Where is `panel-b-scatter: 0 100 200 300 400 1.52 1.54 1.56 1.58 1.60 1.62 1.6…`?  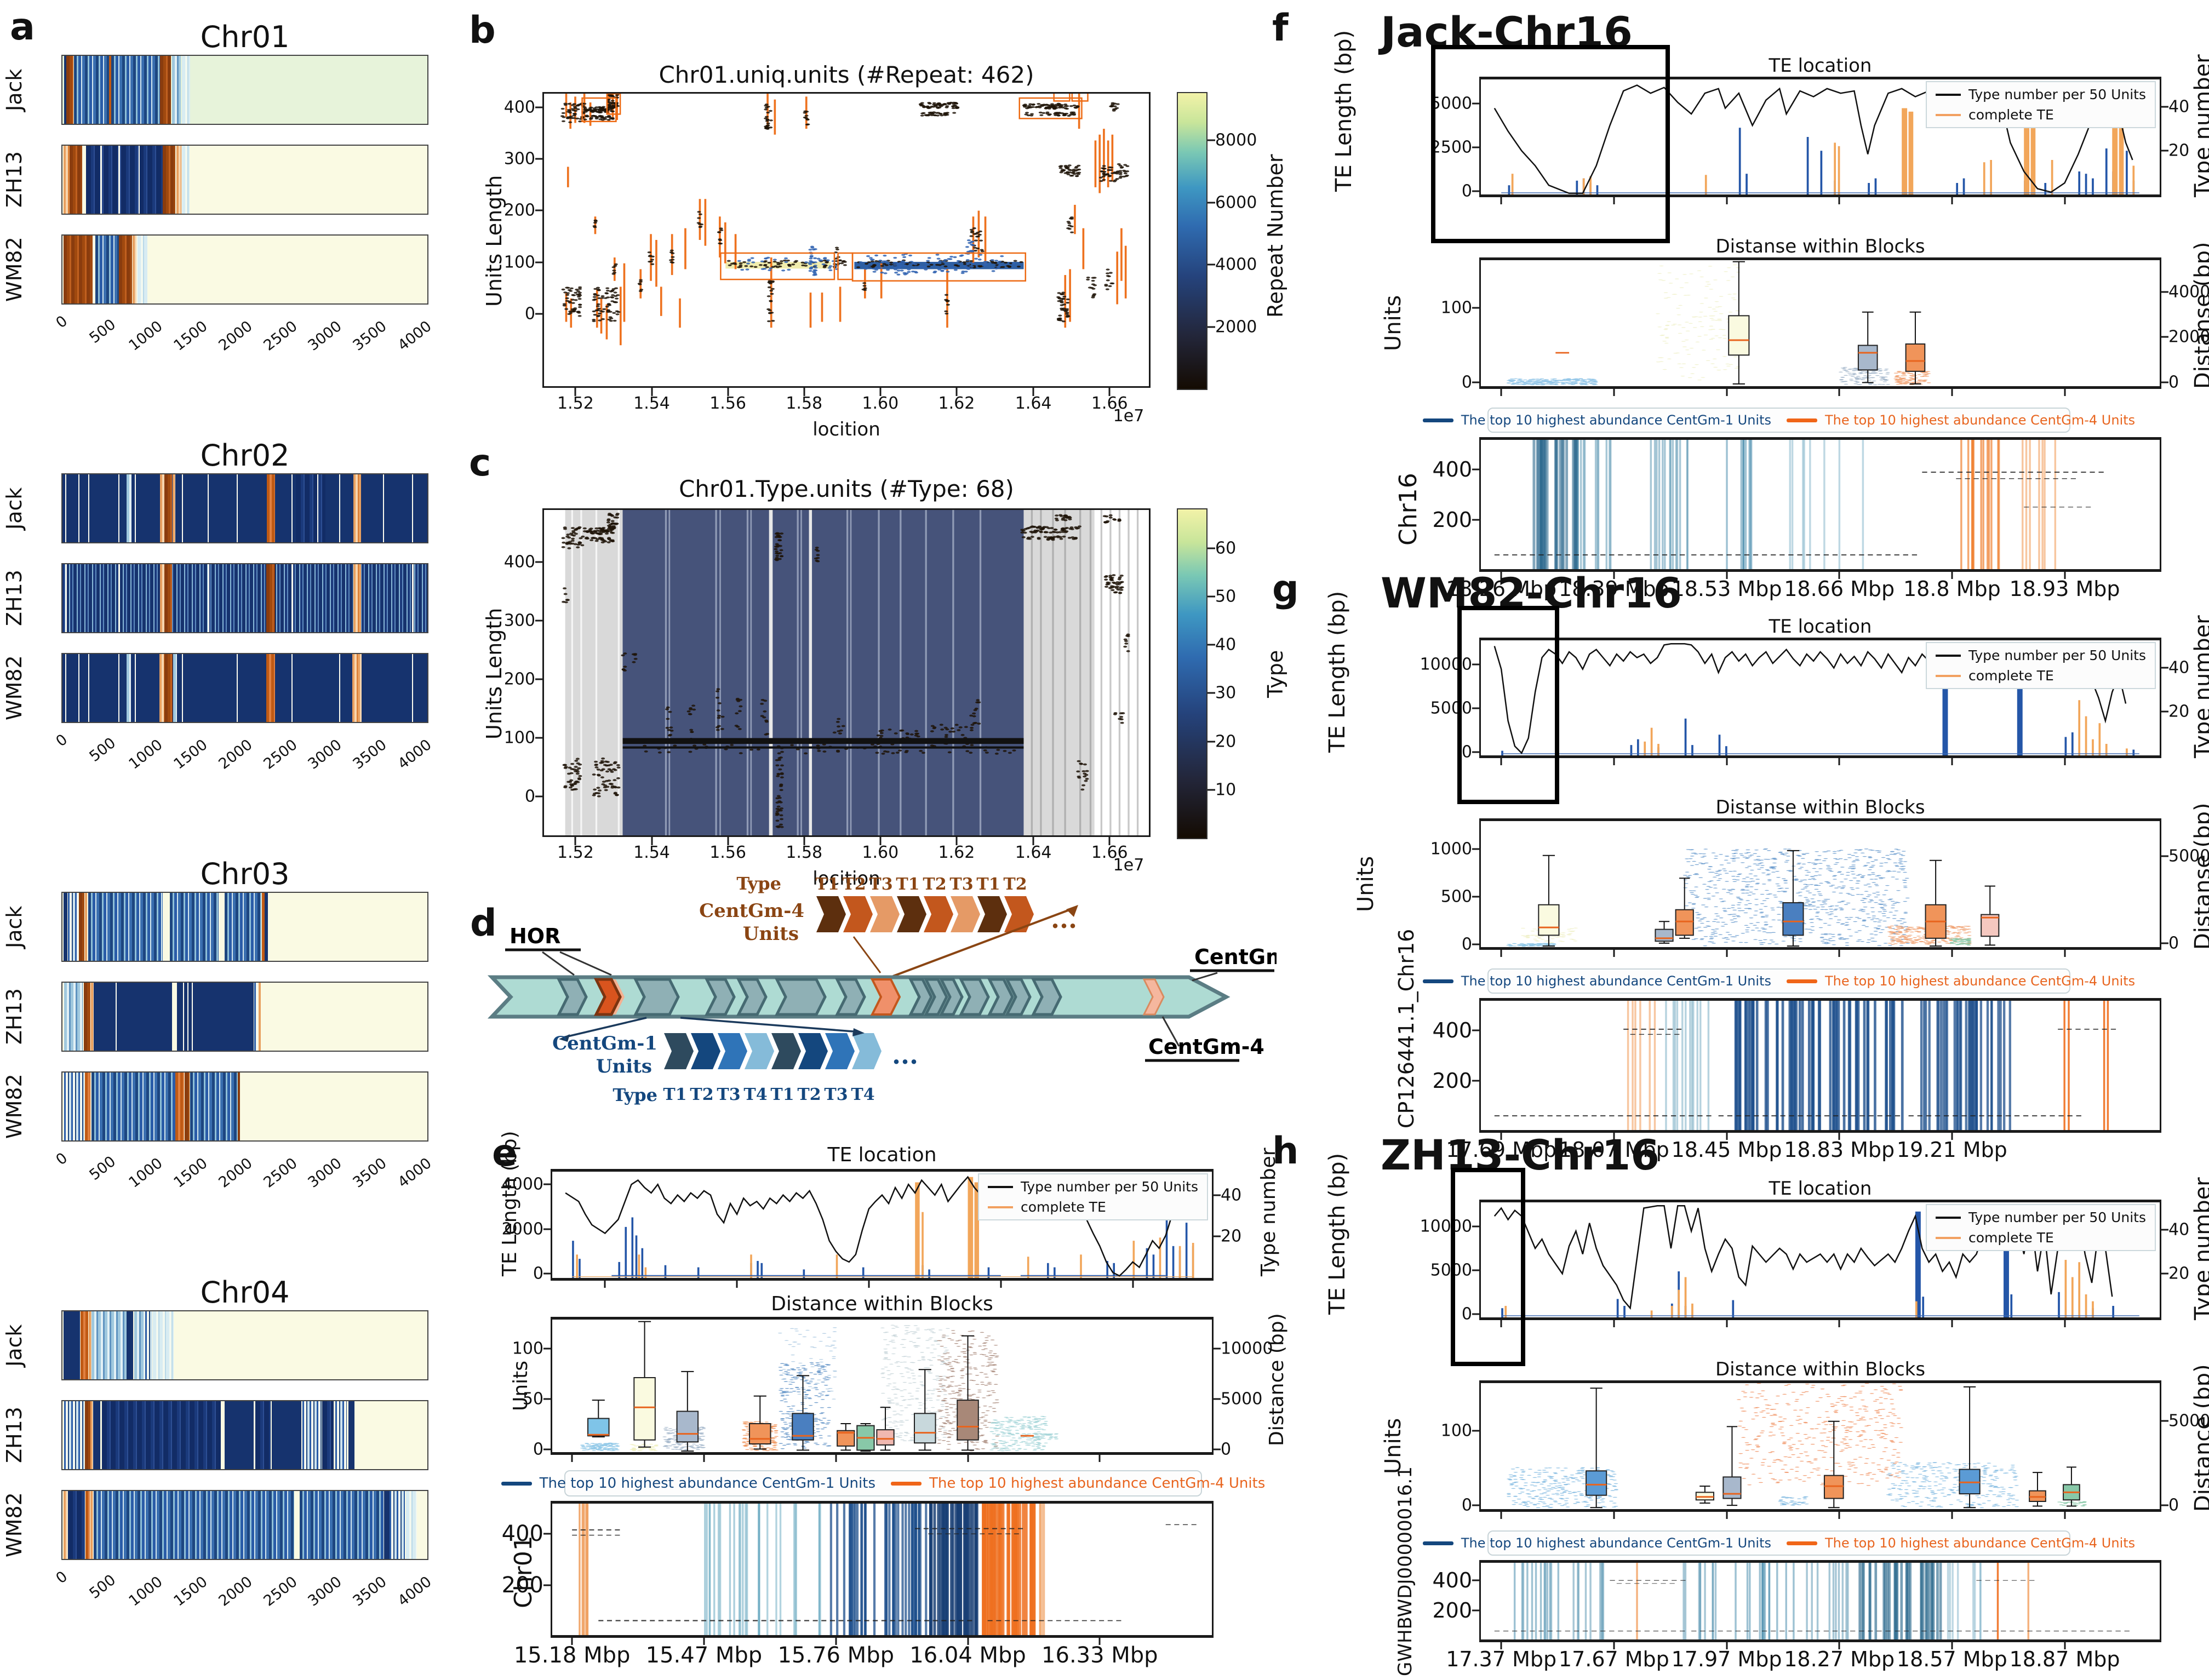
panel-b-scatter: 0 100 200 300 400 1.52 1.54 1.56 1.58 1.60 1.62 1.6… is located at coordinates (827, 252).